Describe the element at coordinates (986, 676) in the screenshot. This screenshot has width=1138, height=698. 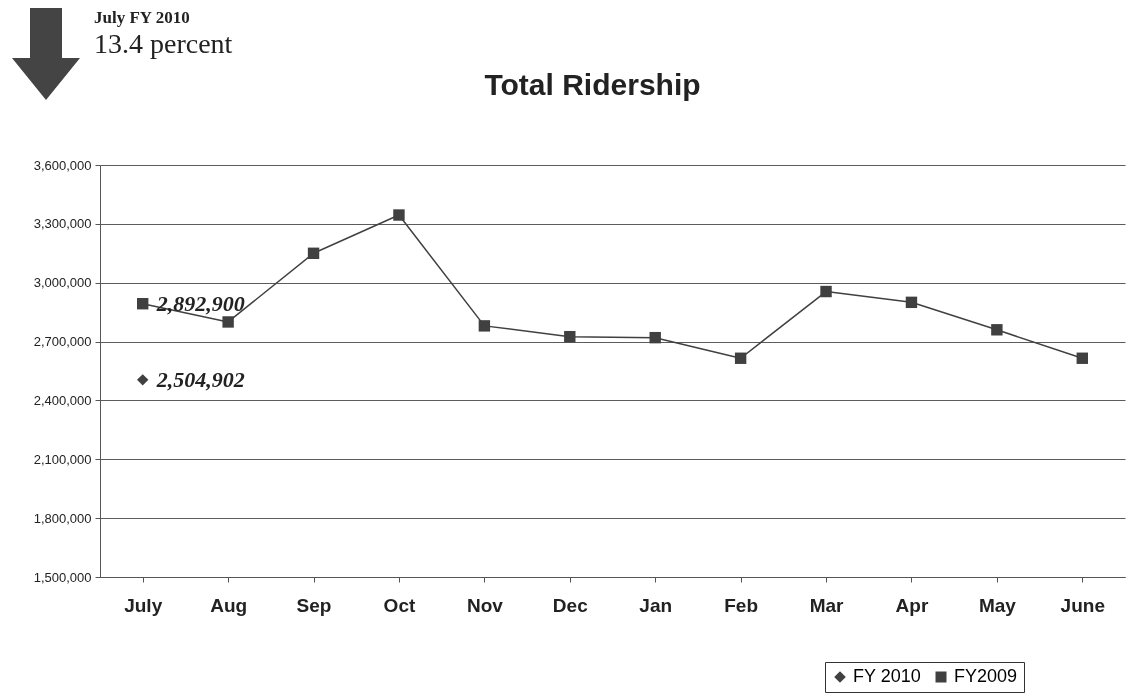
I see `legend-label: FY2009` at that location.